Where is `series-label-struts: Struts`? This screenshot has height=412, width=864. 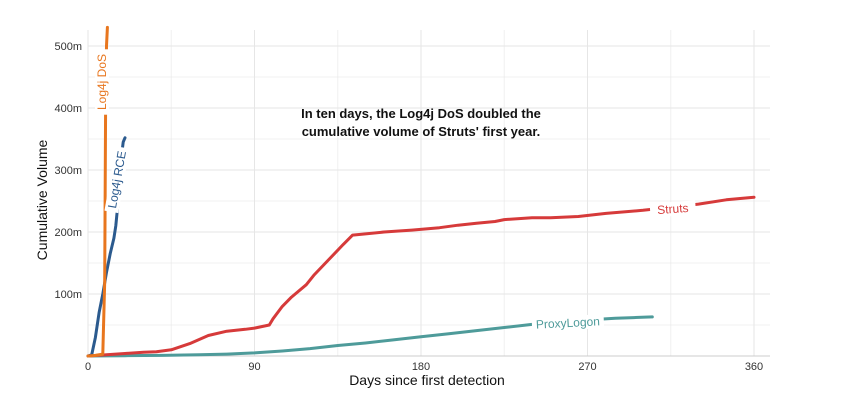 series-label-struts: Struts is located at coordinates (673, 209).